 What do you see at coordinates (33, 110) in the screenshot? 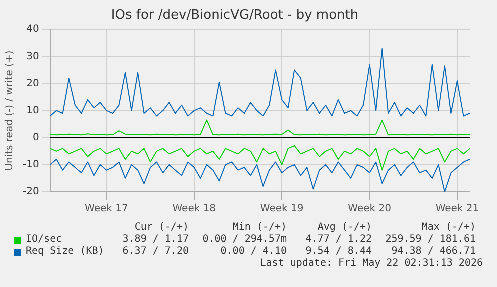
I see `y-tick-label: 10` at bounding box center [33, 110].